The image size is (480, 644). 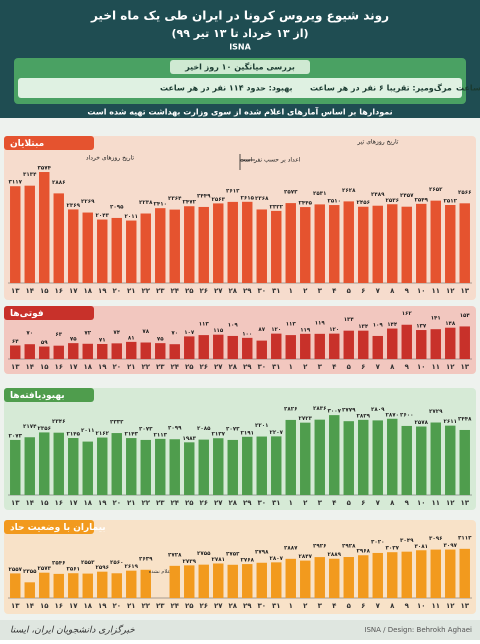 I want to click on summary-item: بهبود: حدود ۱۱۴ نفر در هر ساعت, so click(x=226, y=88).